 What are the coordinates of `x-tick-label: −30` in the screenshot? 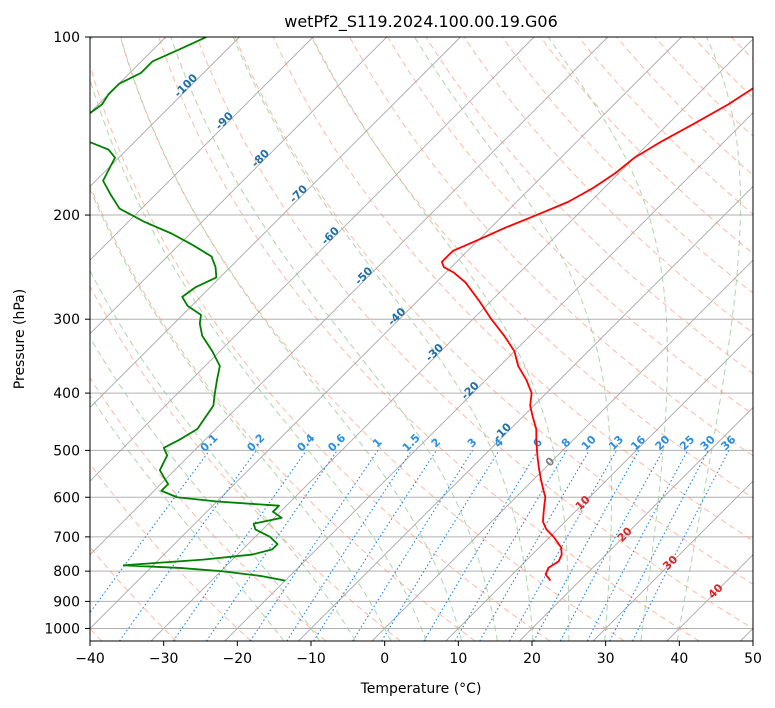 It's located at (164, 659).